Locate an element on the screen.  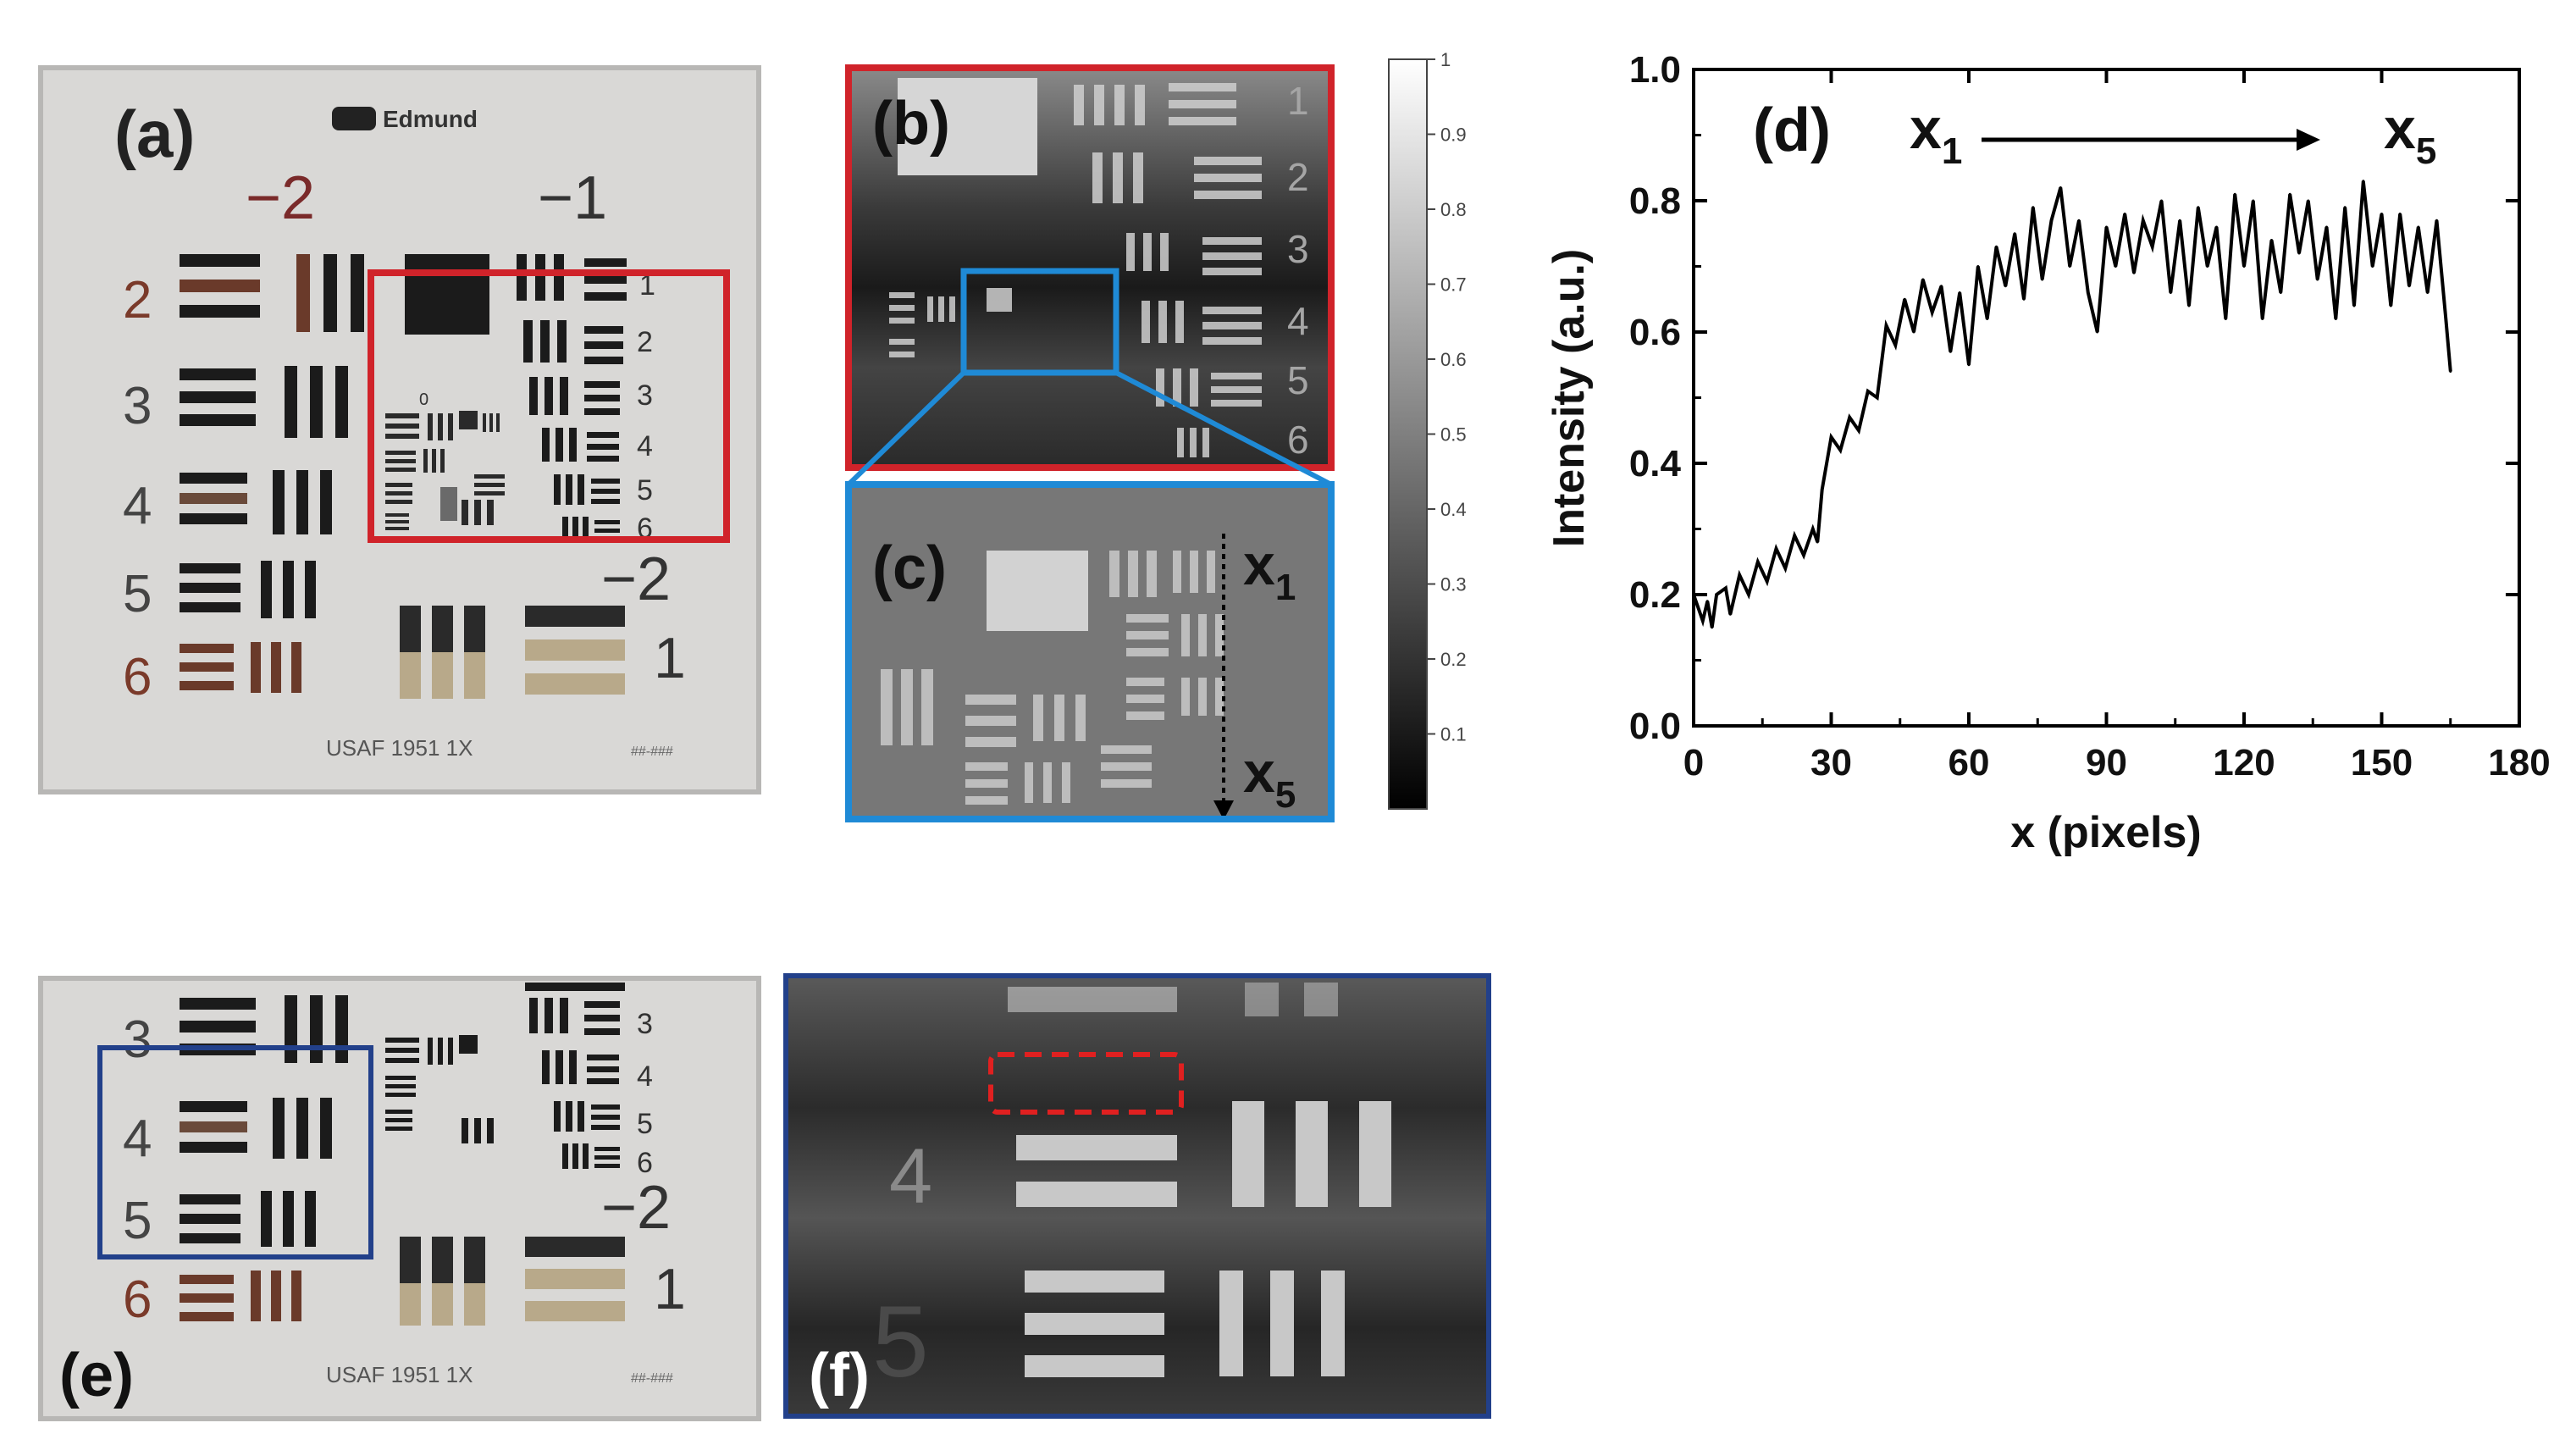
y-tick-label: 1.0 is located at coordinates (1655, 70).